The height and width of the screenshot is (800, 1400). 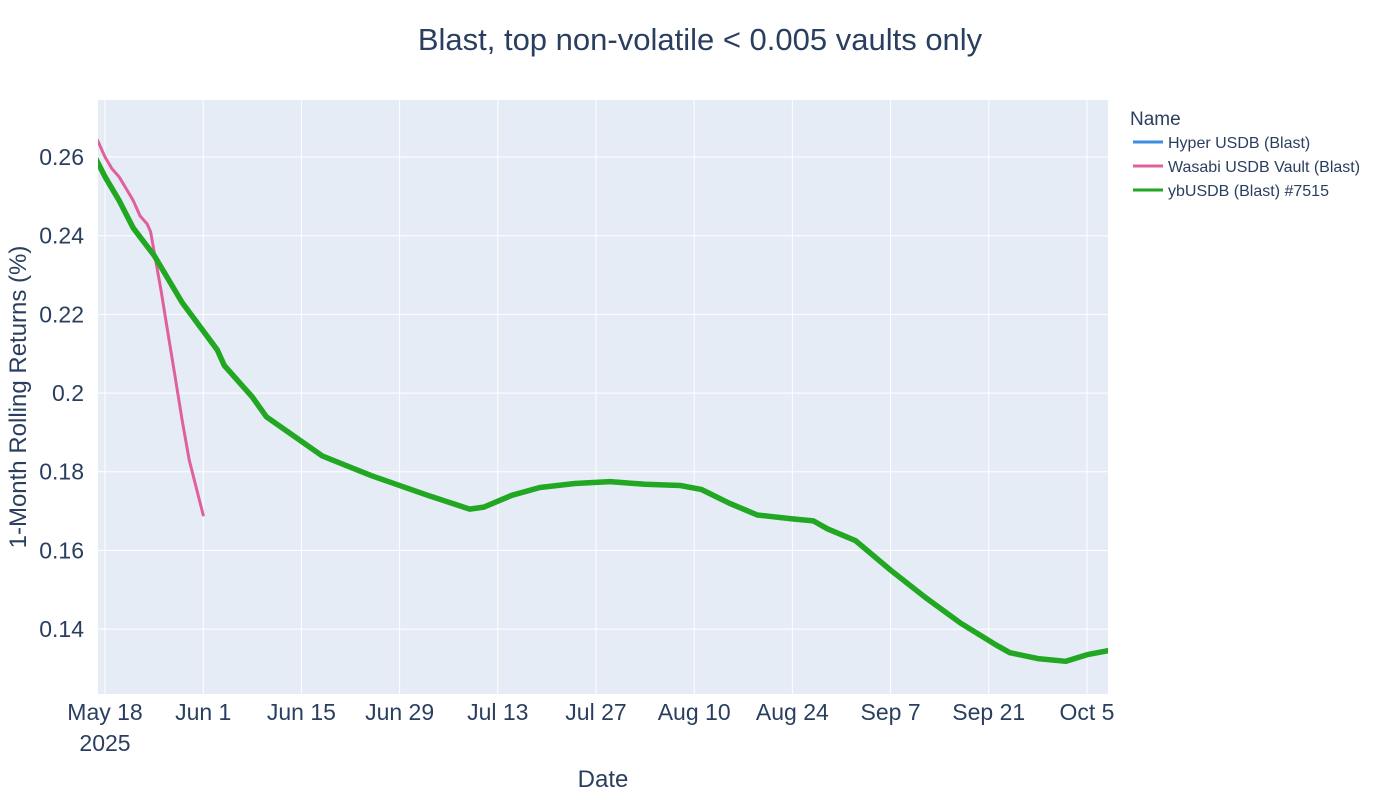 What do you see at coordinates (988, 712) in the screenshot?
I see `x-tick-label: Sep 21` at bounding box center [988, 712].